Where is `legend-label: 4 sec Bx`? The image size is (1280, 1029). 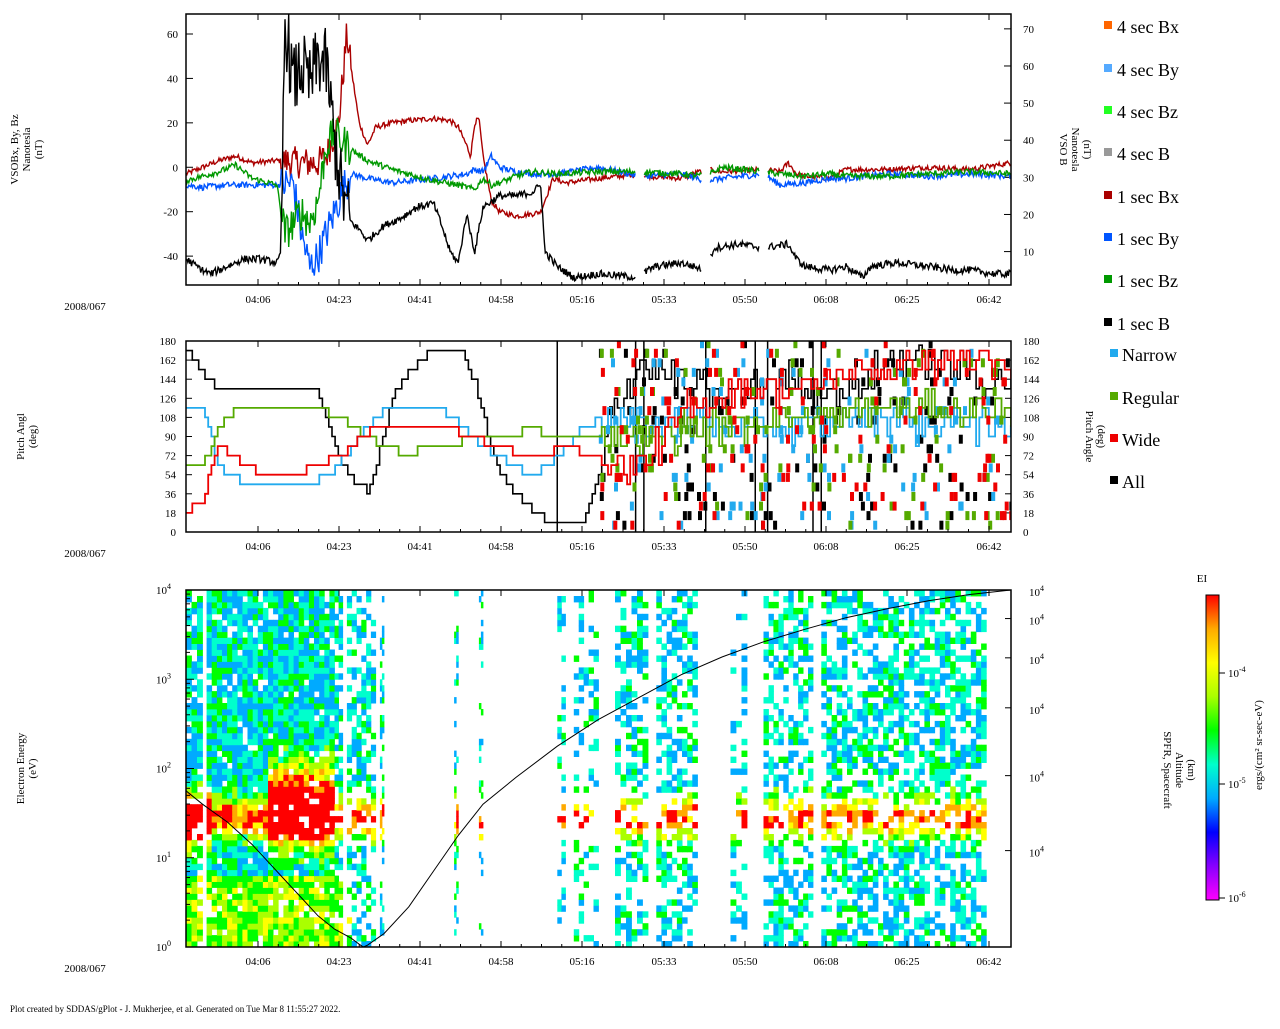 legend-label: 4 sec Bx is located at coordinates (1148, 27).